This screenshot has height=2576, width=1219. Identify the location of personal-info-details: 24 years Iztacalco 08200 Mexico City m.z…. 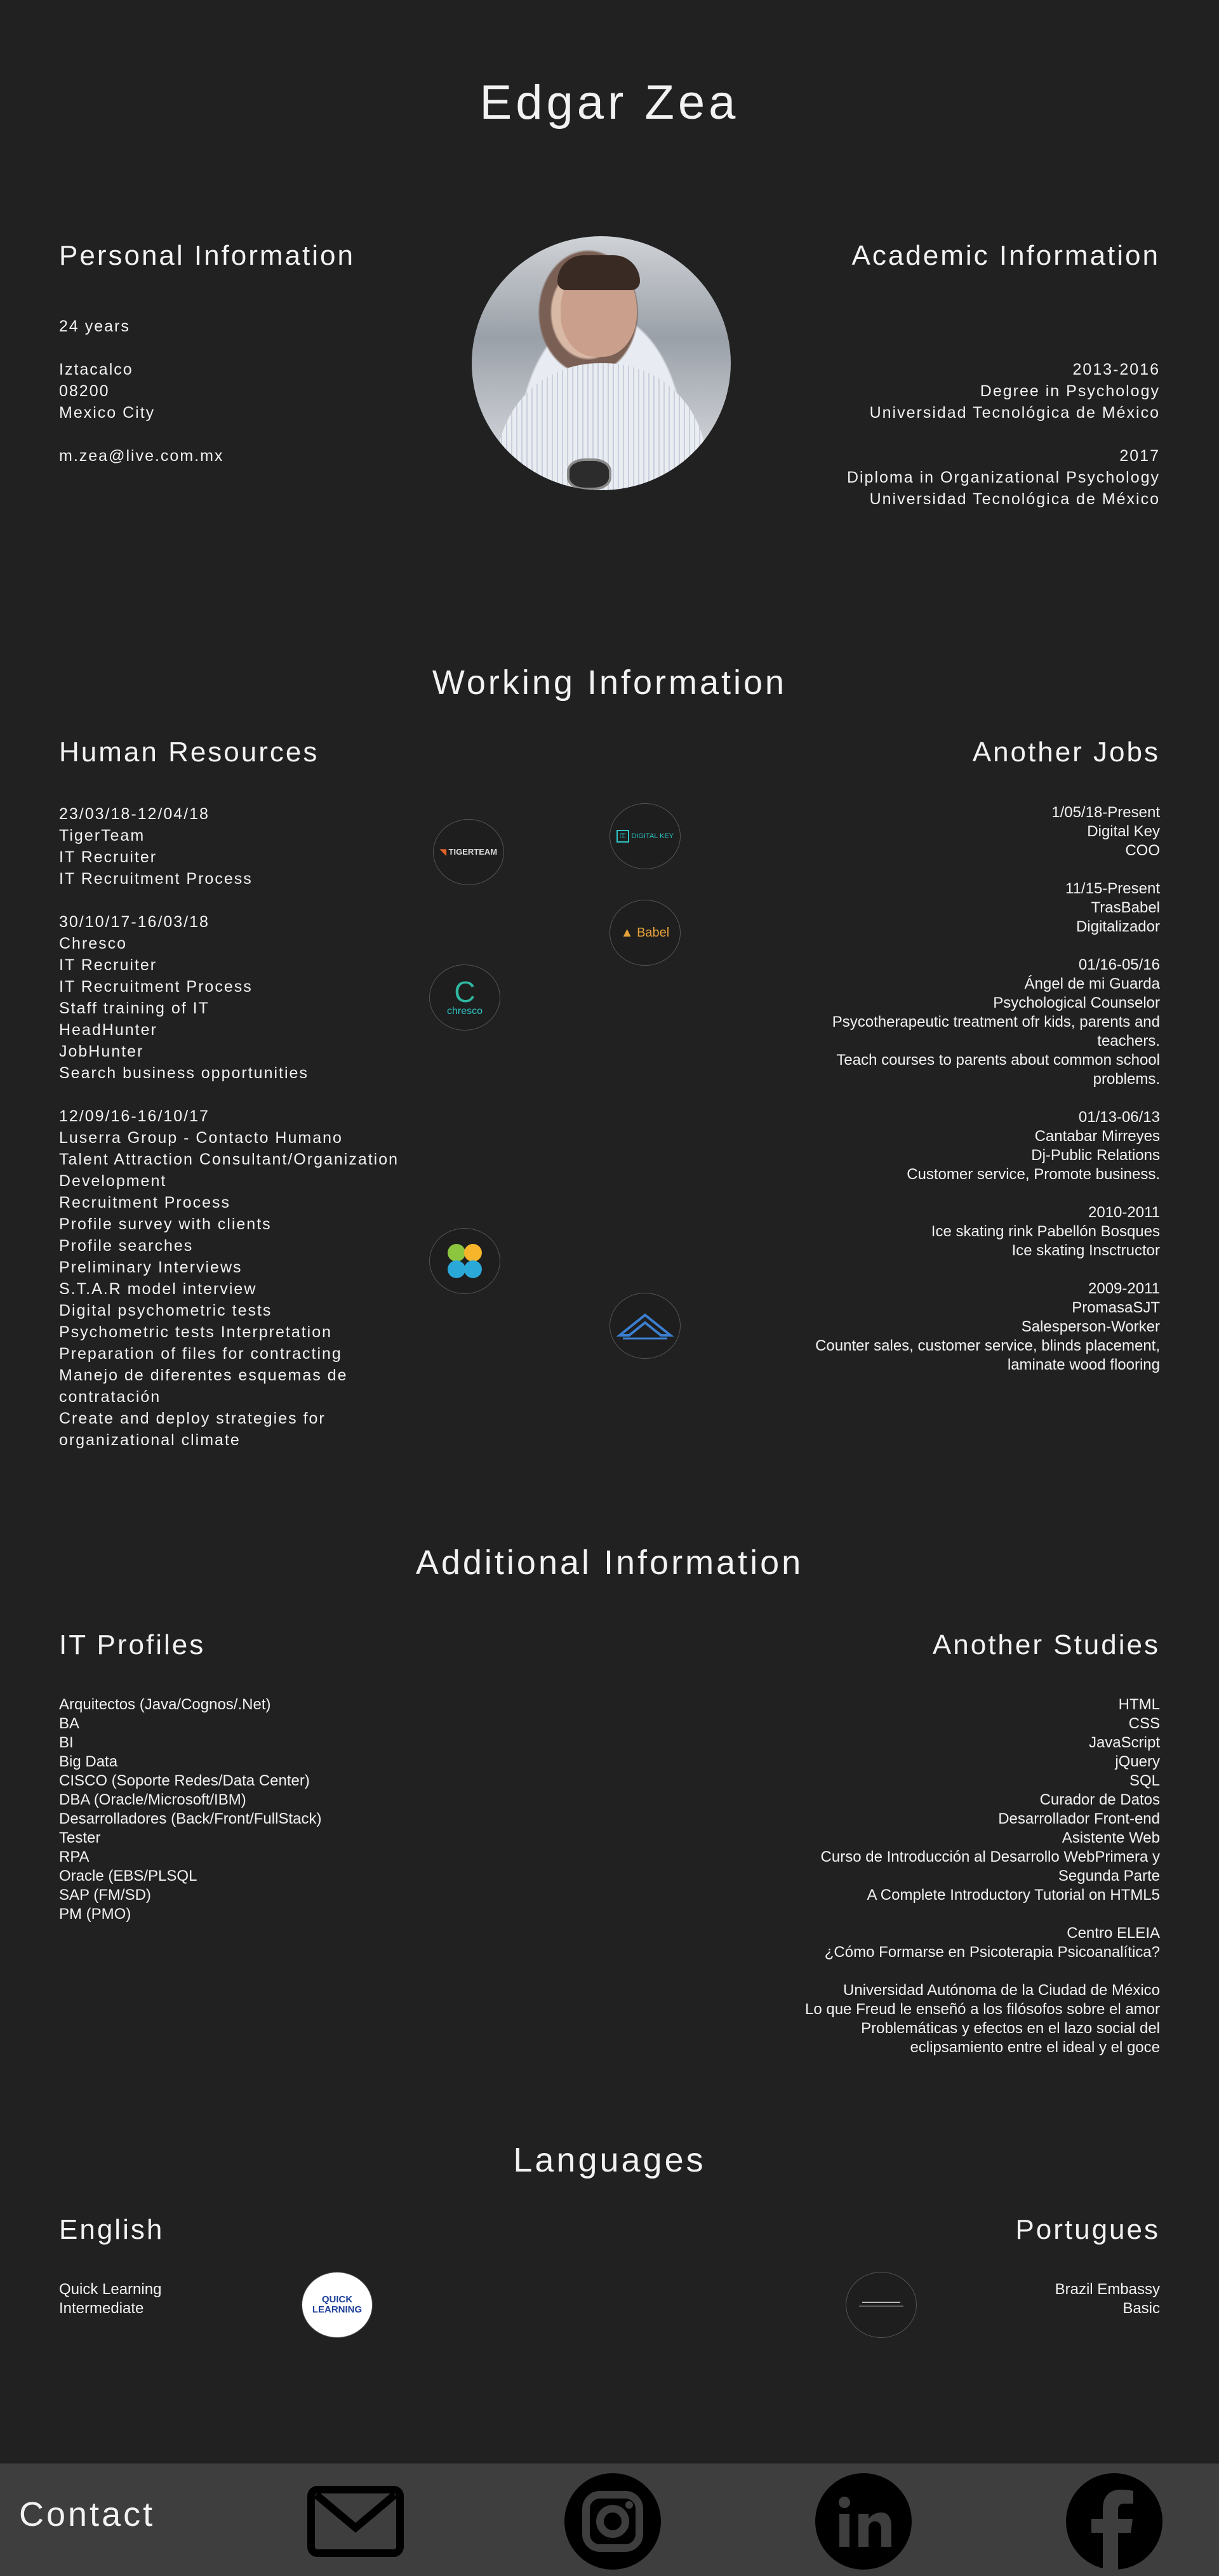
(141, 391).